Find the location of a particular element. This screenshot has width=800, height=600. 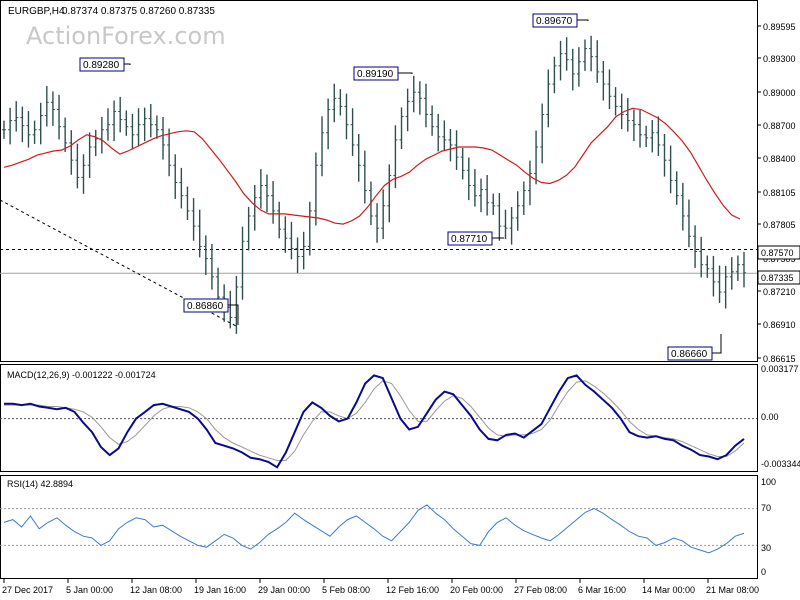

watermark: ActionForex.com is located at coordinates (126, 36).